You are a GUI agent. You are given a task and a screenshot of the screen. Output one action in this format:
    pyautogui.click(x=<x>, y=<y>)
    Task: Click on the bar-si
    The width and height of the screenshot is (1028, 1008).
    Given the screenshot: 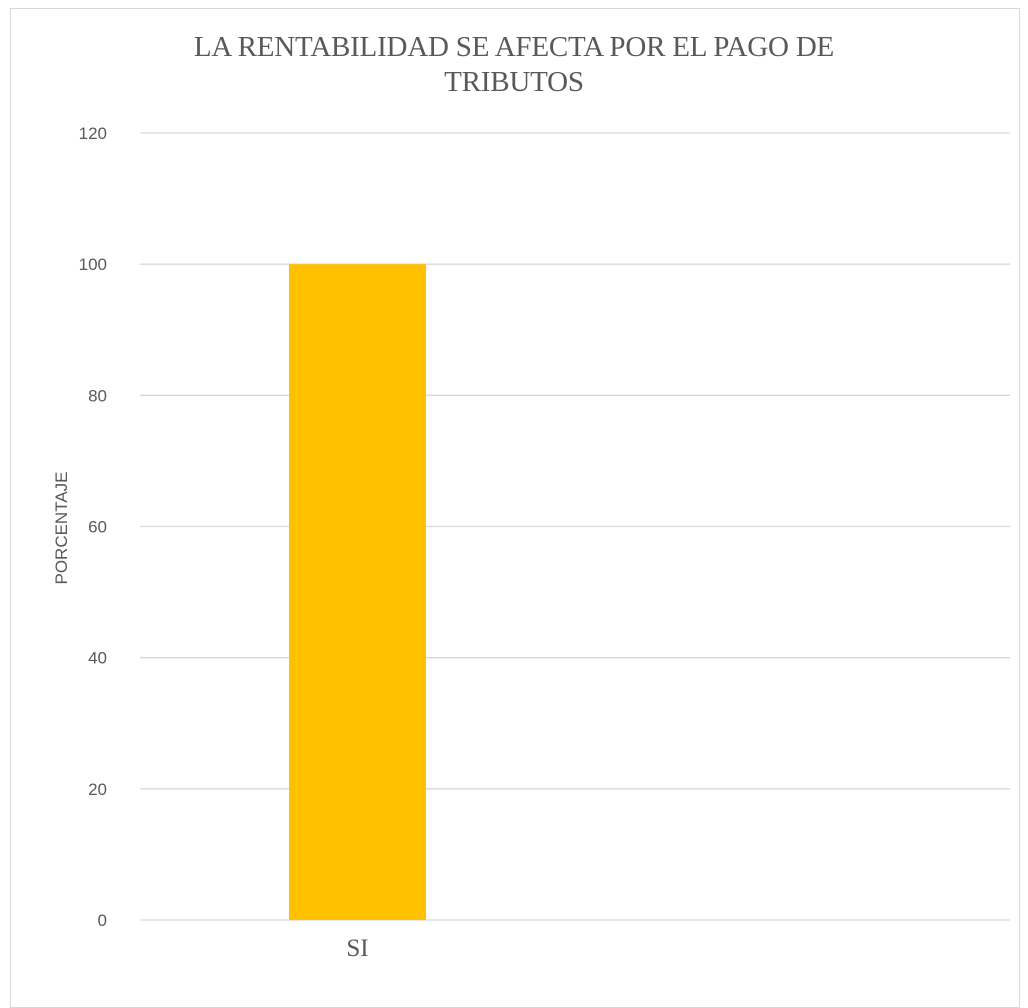 What is the action you would take?
    pyautogui.click(x=357, y=592)
    